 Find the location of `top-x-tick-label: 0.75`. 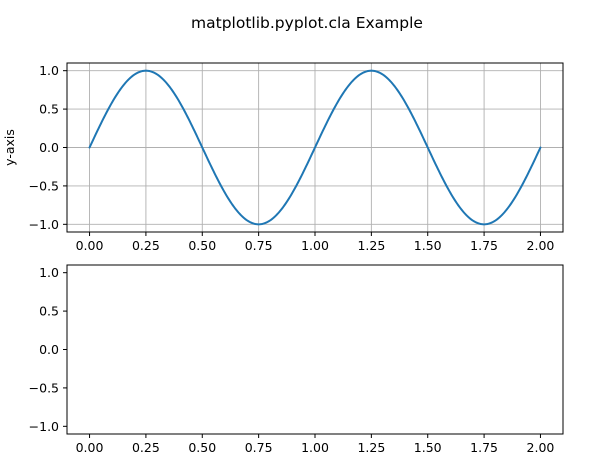

top-x-tick-label: 0.75 is located at coordinates (259, 245).